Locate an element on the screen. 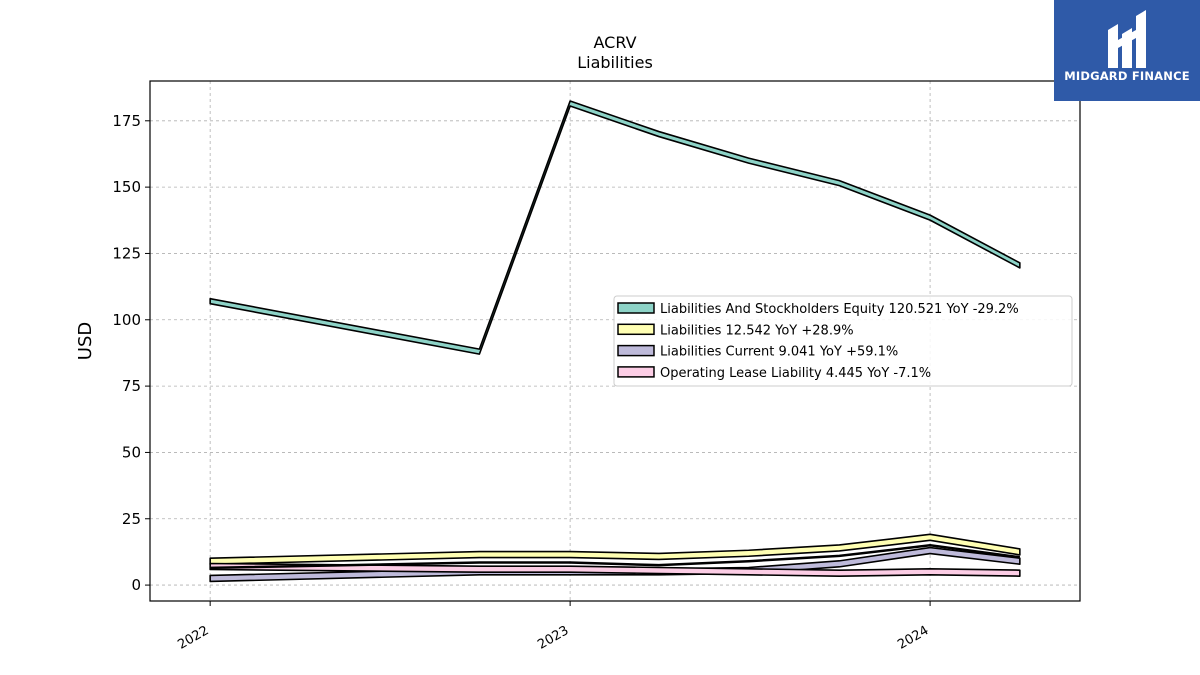 The image size is (1200, 675). legend-entry: Liabilities Current 9.041 YoY +59.1% is located at coordinates (779, 352).